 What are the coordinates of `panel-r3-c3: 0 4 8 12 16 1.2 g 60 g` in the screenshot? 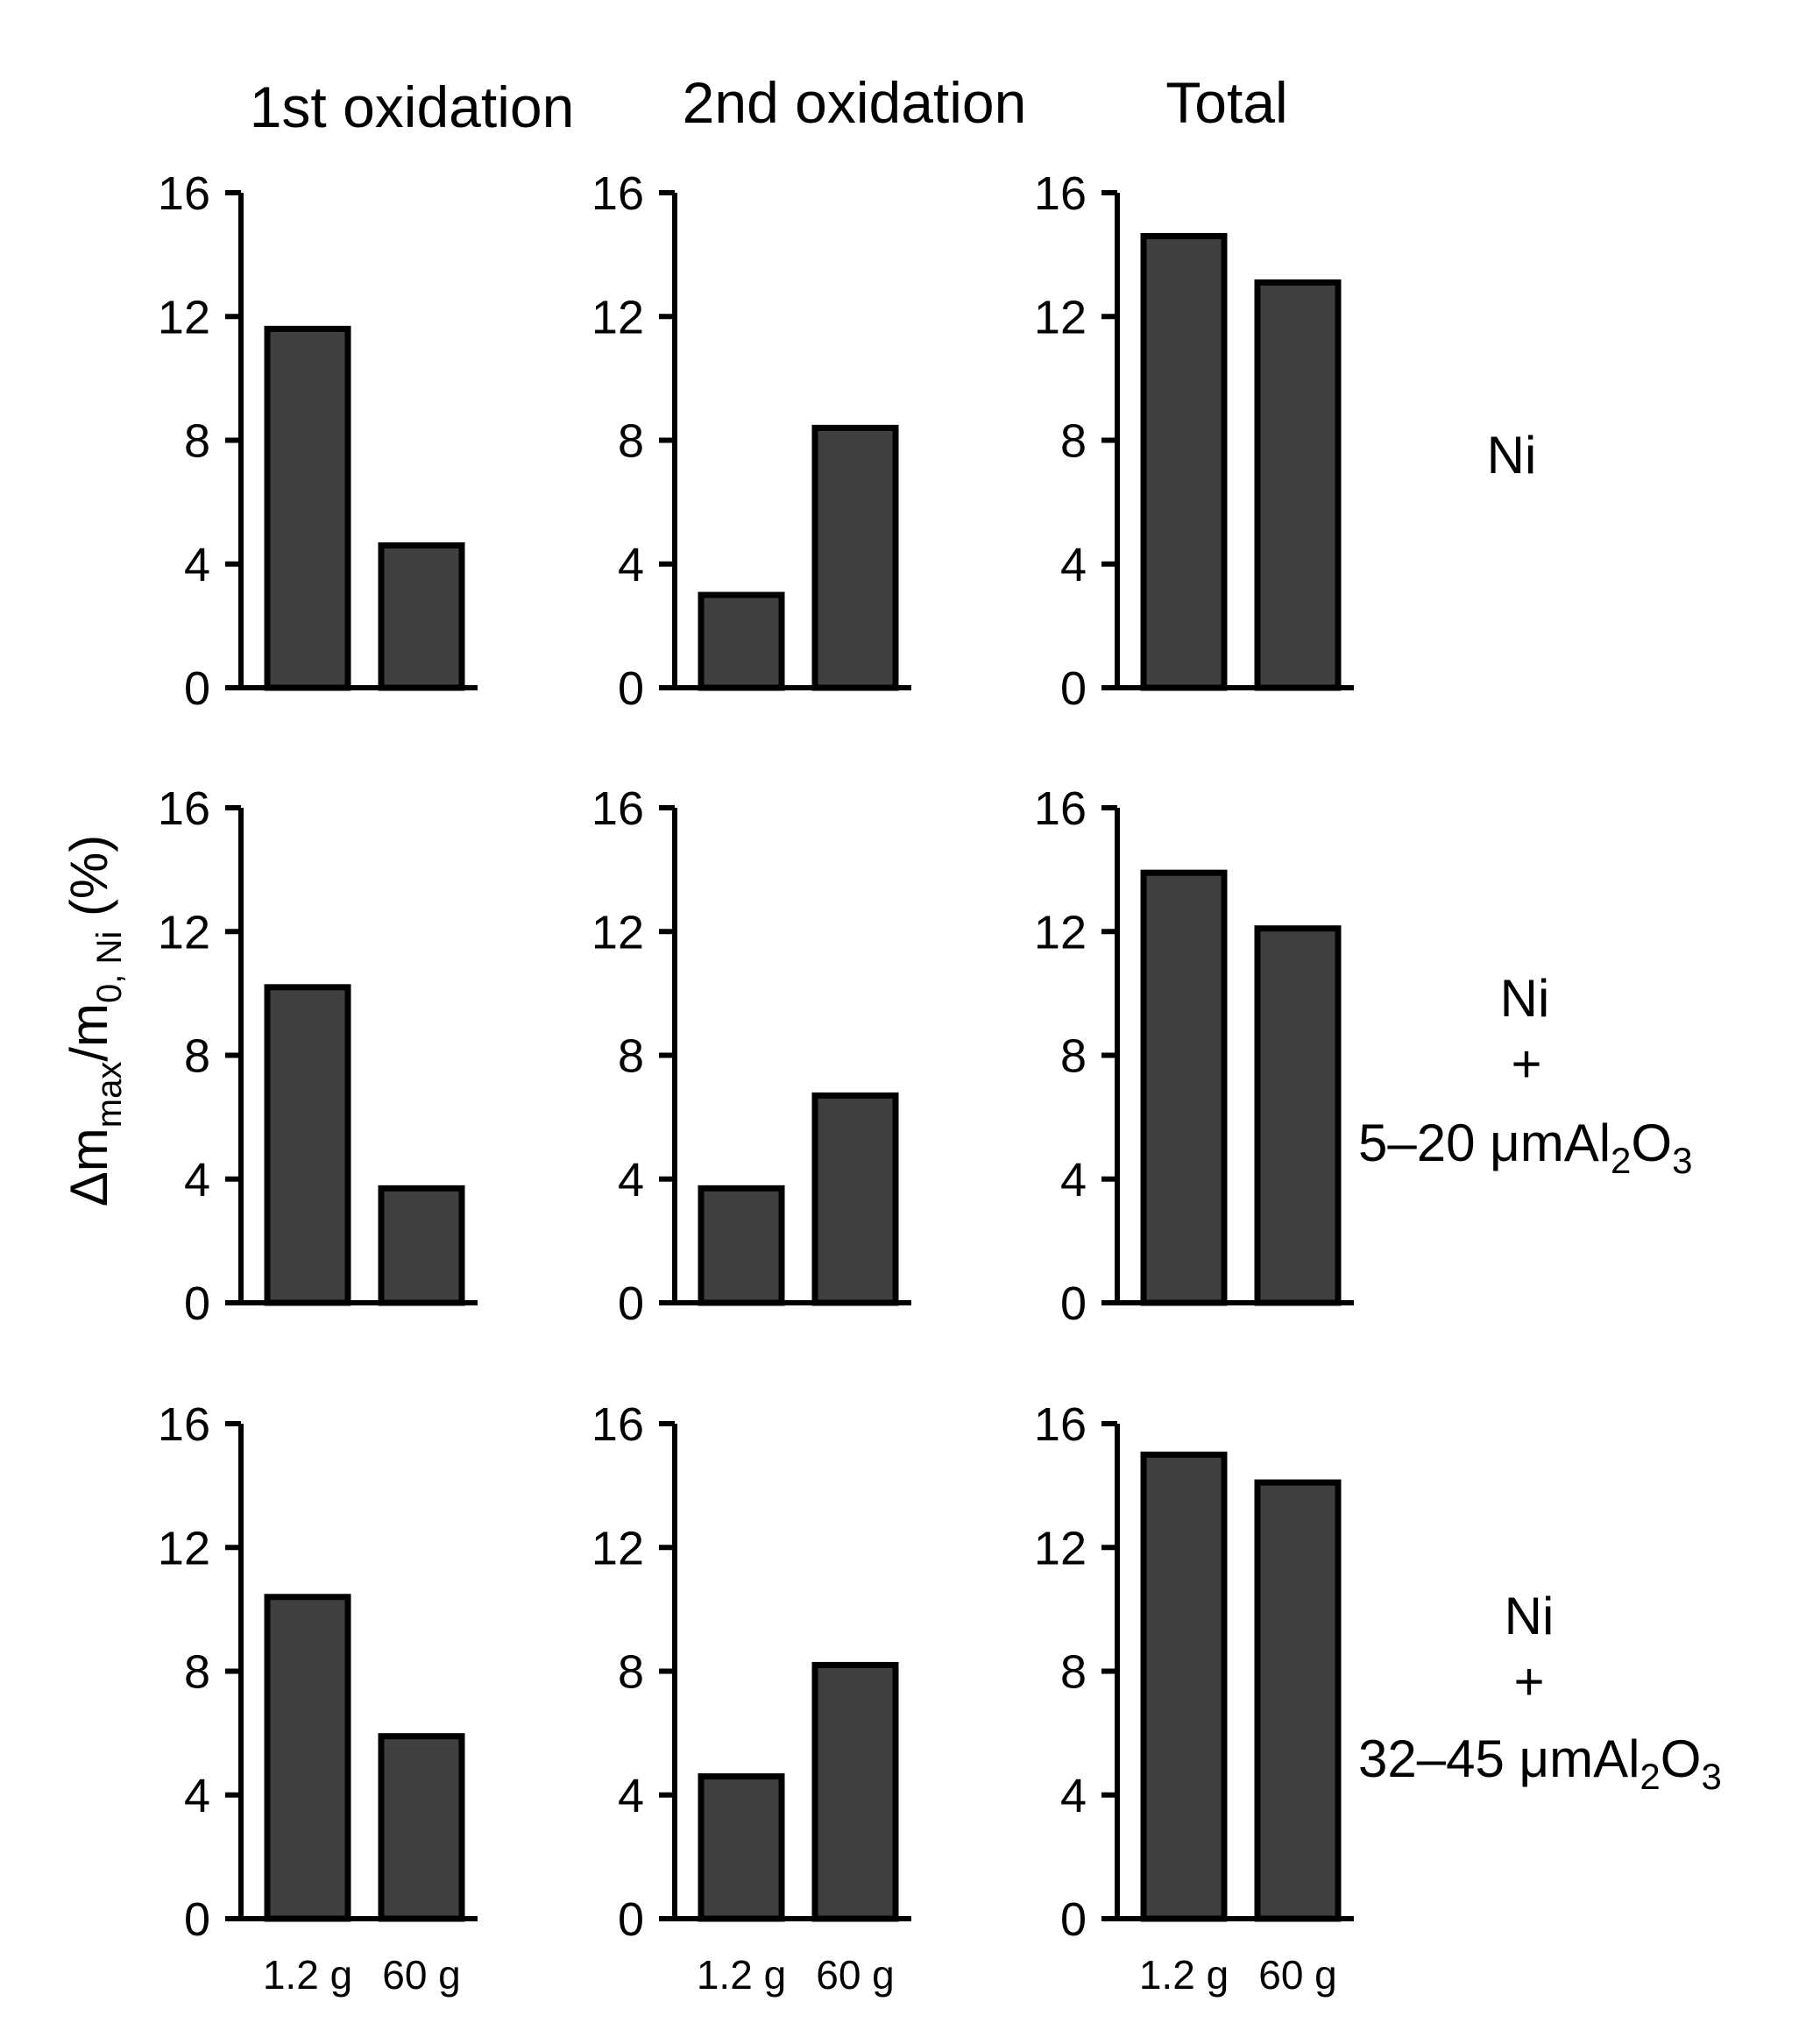 It's located at (1194, 1698).